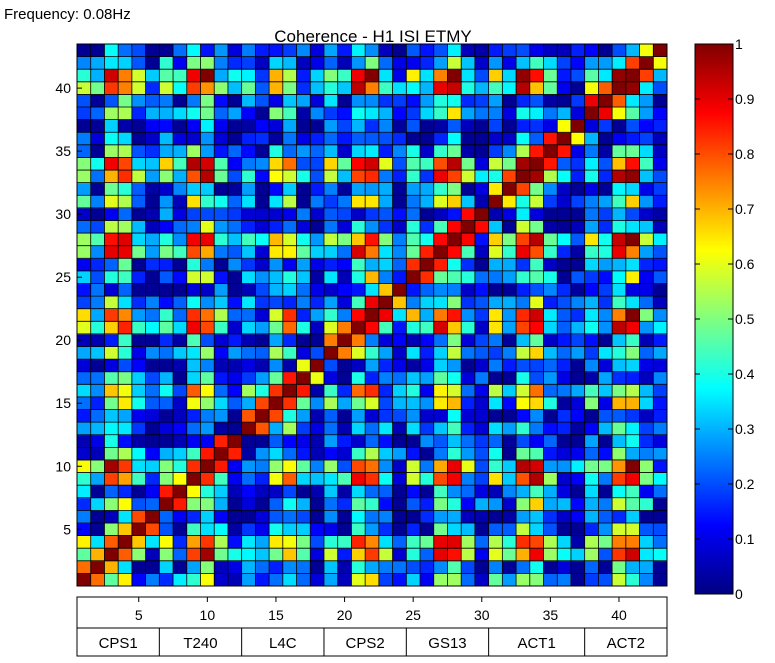  I want to click on x-tick-label: 25, so click(413, 615).